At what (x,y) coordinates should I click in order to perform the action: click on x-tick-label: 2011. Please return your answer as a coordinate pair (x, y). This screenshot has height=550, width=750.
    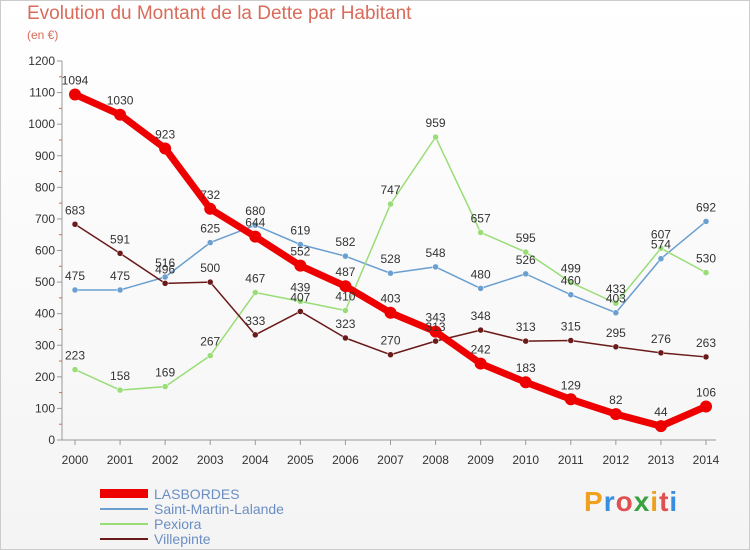
    Looking at the image, I should click on (571, 460).